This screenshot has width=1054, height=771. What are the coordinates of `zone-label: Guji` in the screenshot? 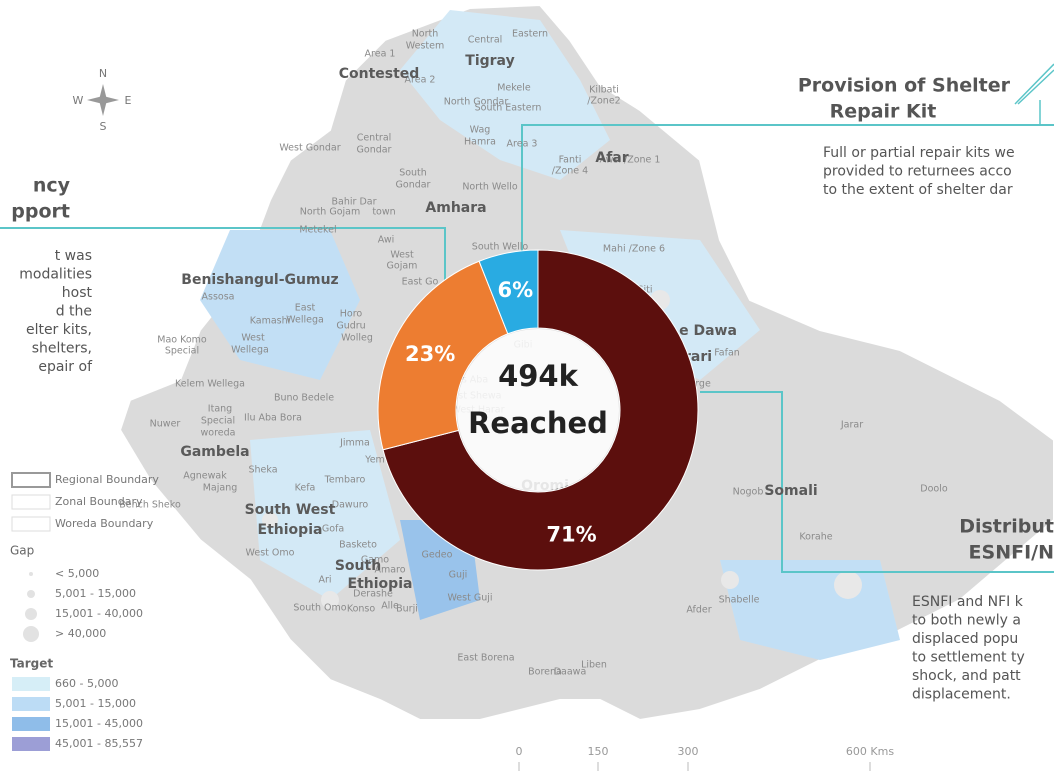 It's located at (458, 575).